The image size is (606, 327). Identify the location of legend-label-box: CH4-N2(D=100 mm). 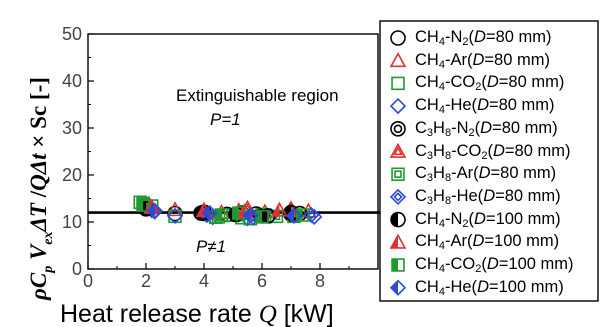
(488, 219).